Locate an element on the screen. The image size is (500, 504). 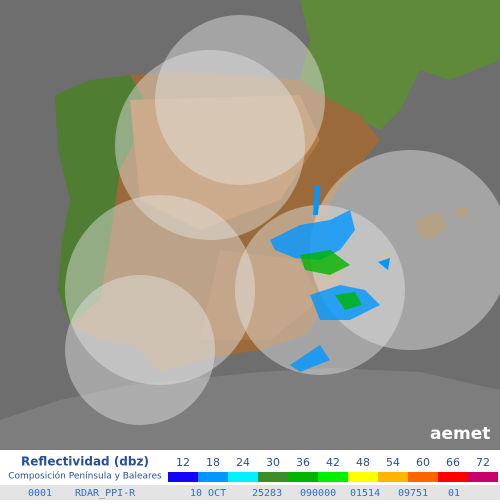
color-scale: 12 18 24 30 36 42 48 54 60 66 72 is located at coordinates (333, 469).